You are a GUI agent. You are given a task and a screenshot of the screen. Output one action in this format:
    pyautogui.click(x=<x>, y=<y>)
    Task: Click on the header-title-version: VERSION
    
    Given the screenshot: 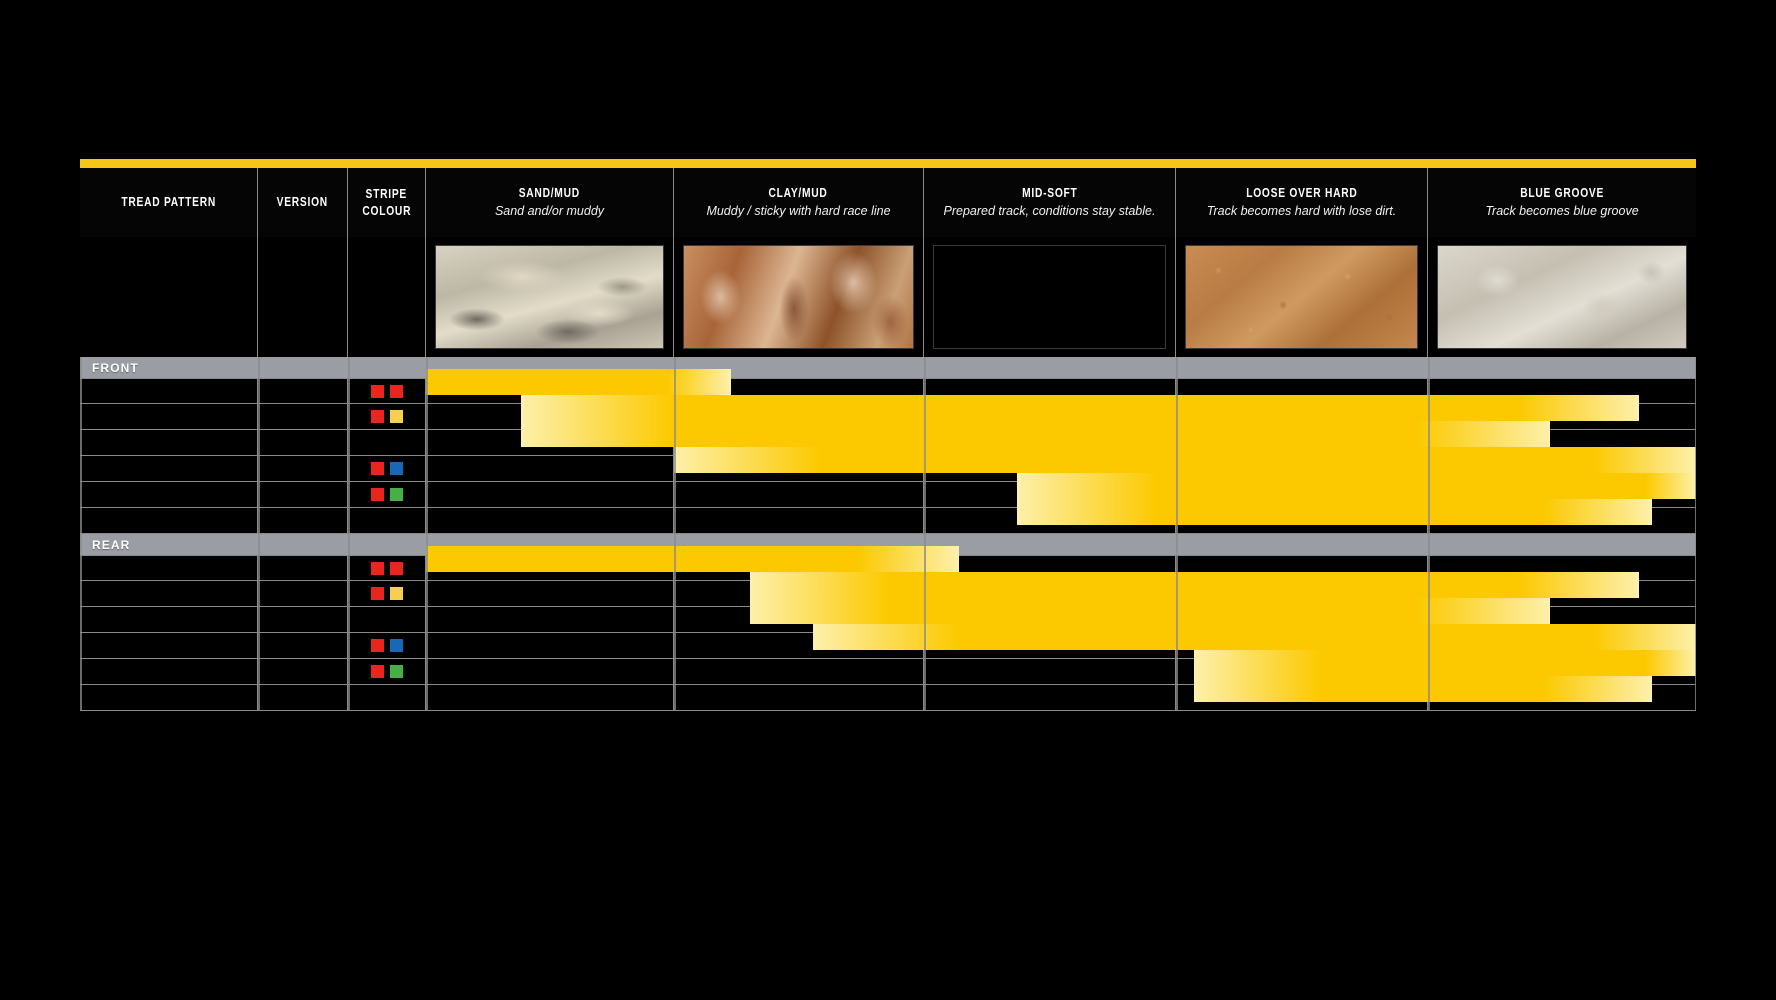 What is the action you would take?
    pyautogui.click(x=302, y=202)
    